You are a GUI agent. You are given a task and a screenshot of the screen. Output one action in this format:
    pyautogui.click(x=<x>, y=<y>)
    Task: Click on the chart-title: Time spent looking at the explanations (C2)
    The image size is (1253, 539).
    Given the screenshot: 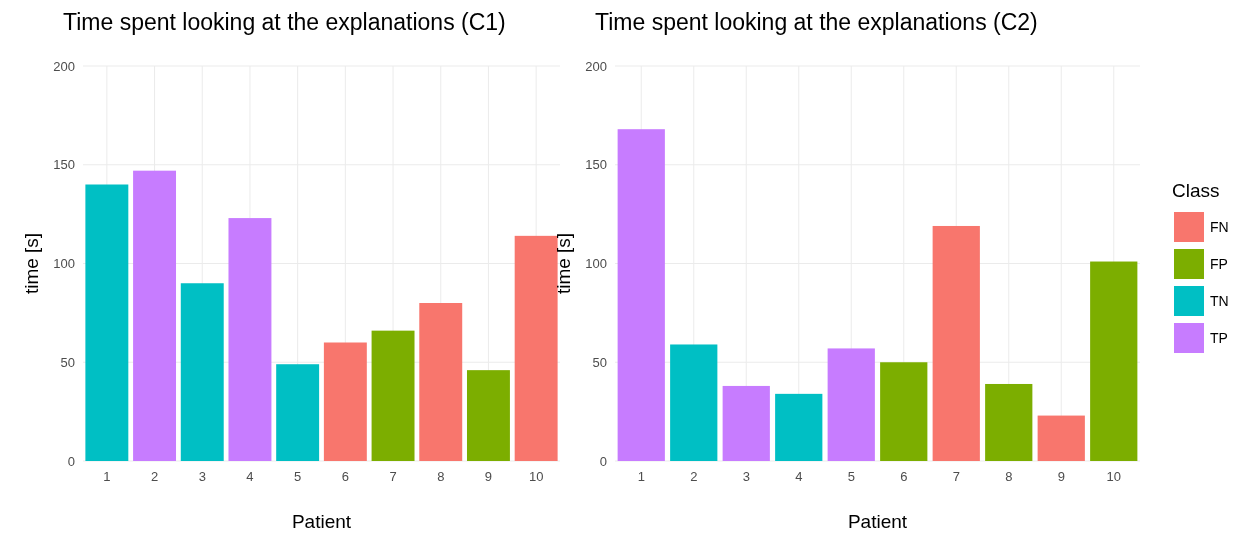 What is the action you would take?
    pyautogui.click(x=816, y=22)
    